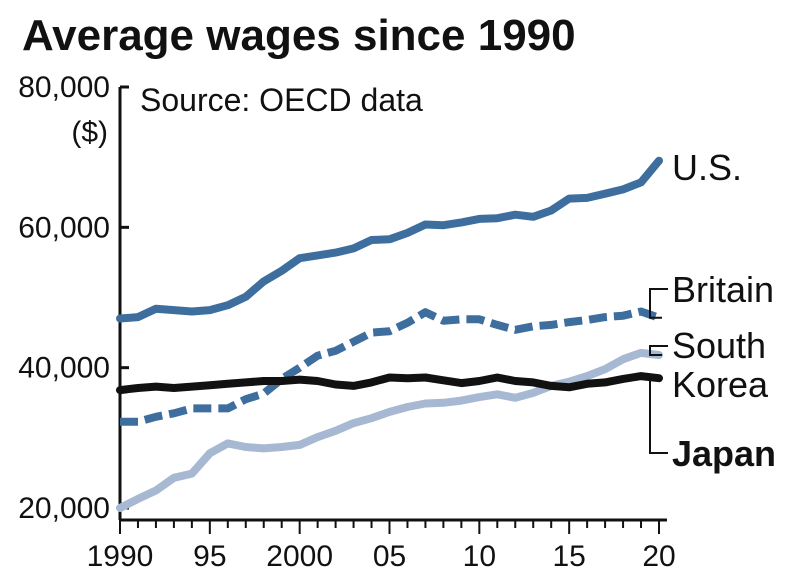 The height and width of the screenshot is (577, 800). I want to click on x-tick-label: 20, so click(658, 556).